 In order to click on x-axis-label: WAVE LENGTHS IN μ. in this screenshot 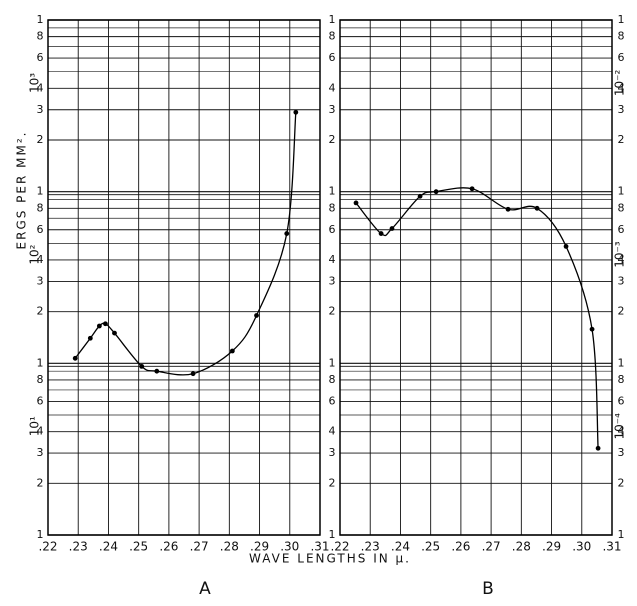, I will do `click(330, 559)`.